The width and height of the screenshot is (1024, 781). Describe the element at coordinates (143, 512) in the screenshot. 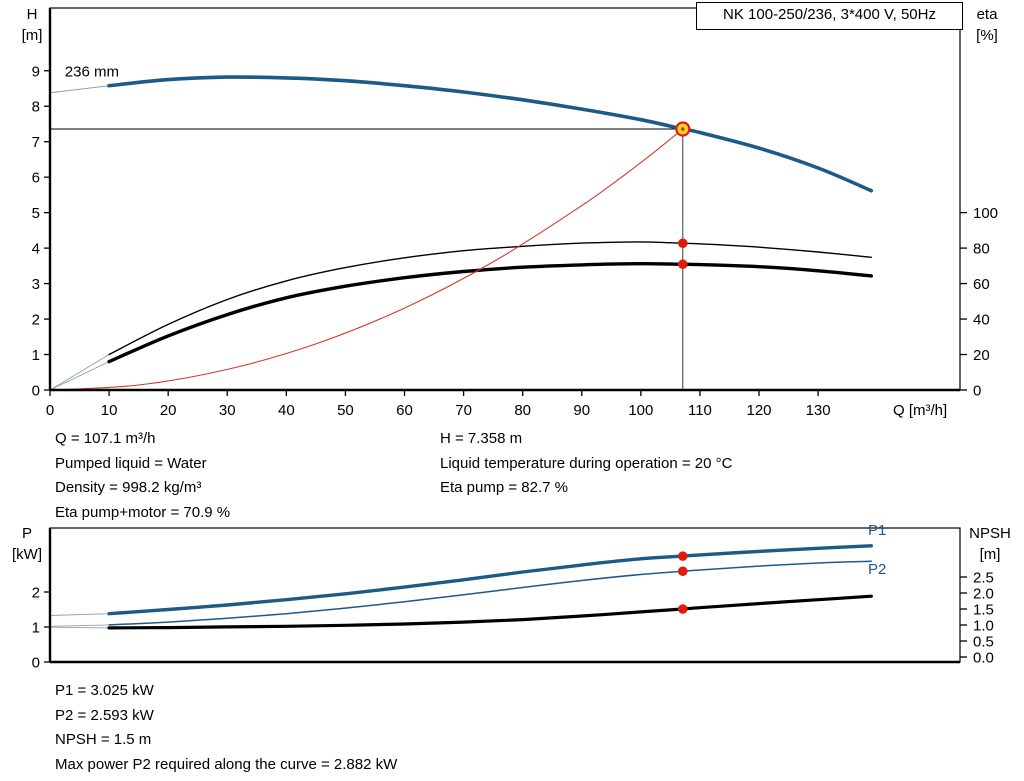

I see `info-line-eta-pump-motor: Eta pump+motor = 70.9 %` at that location.